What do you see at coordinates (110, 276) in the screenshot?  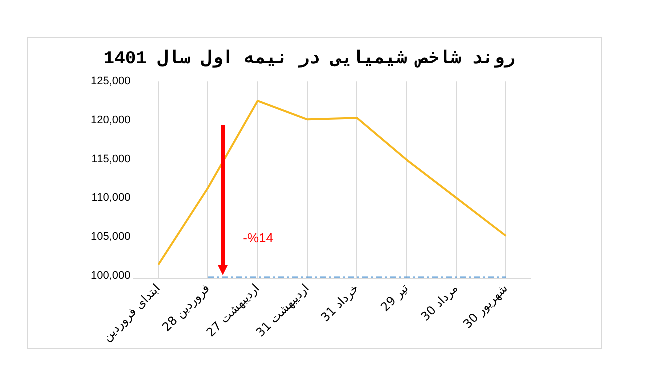 I see `y-tick-label: 100,000` at bounding box center [110, 276].